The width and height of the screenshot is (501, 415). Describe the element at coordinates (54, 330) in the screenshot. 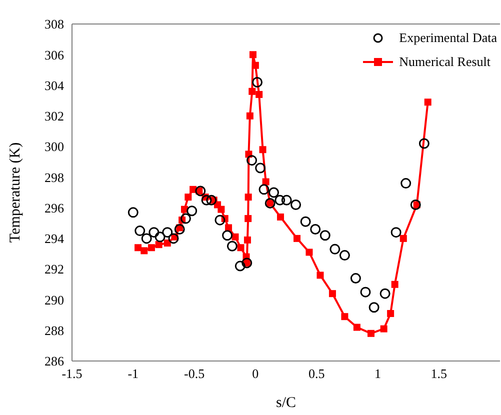

I see `y-tick-label: 288` at that location.